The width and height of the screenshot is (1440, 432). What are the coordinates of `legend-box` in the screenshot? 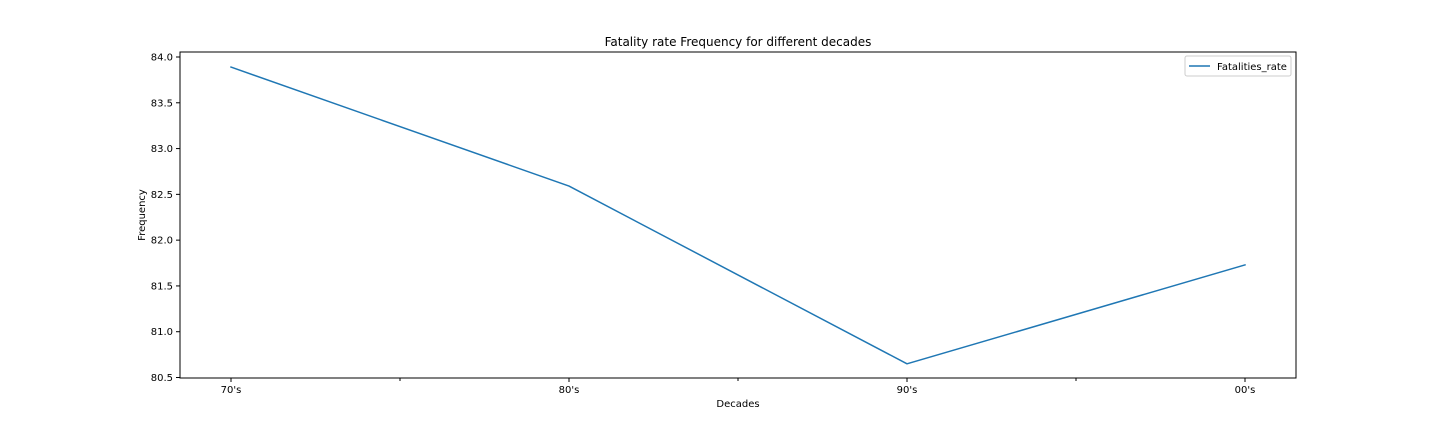 It's located at (1238, 66).